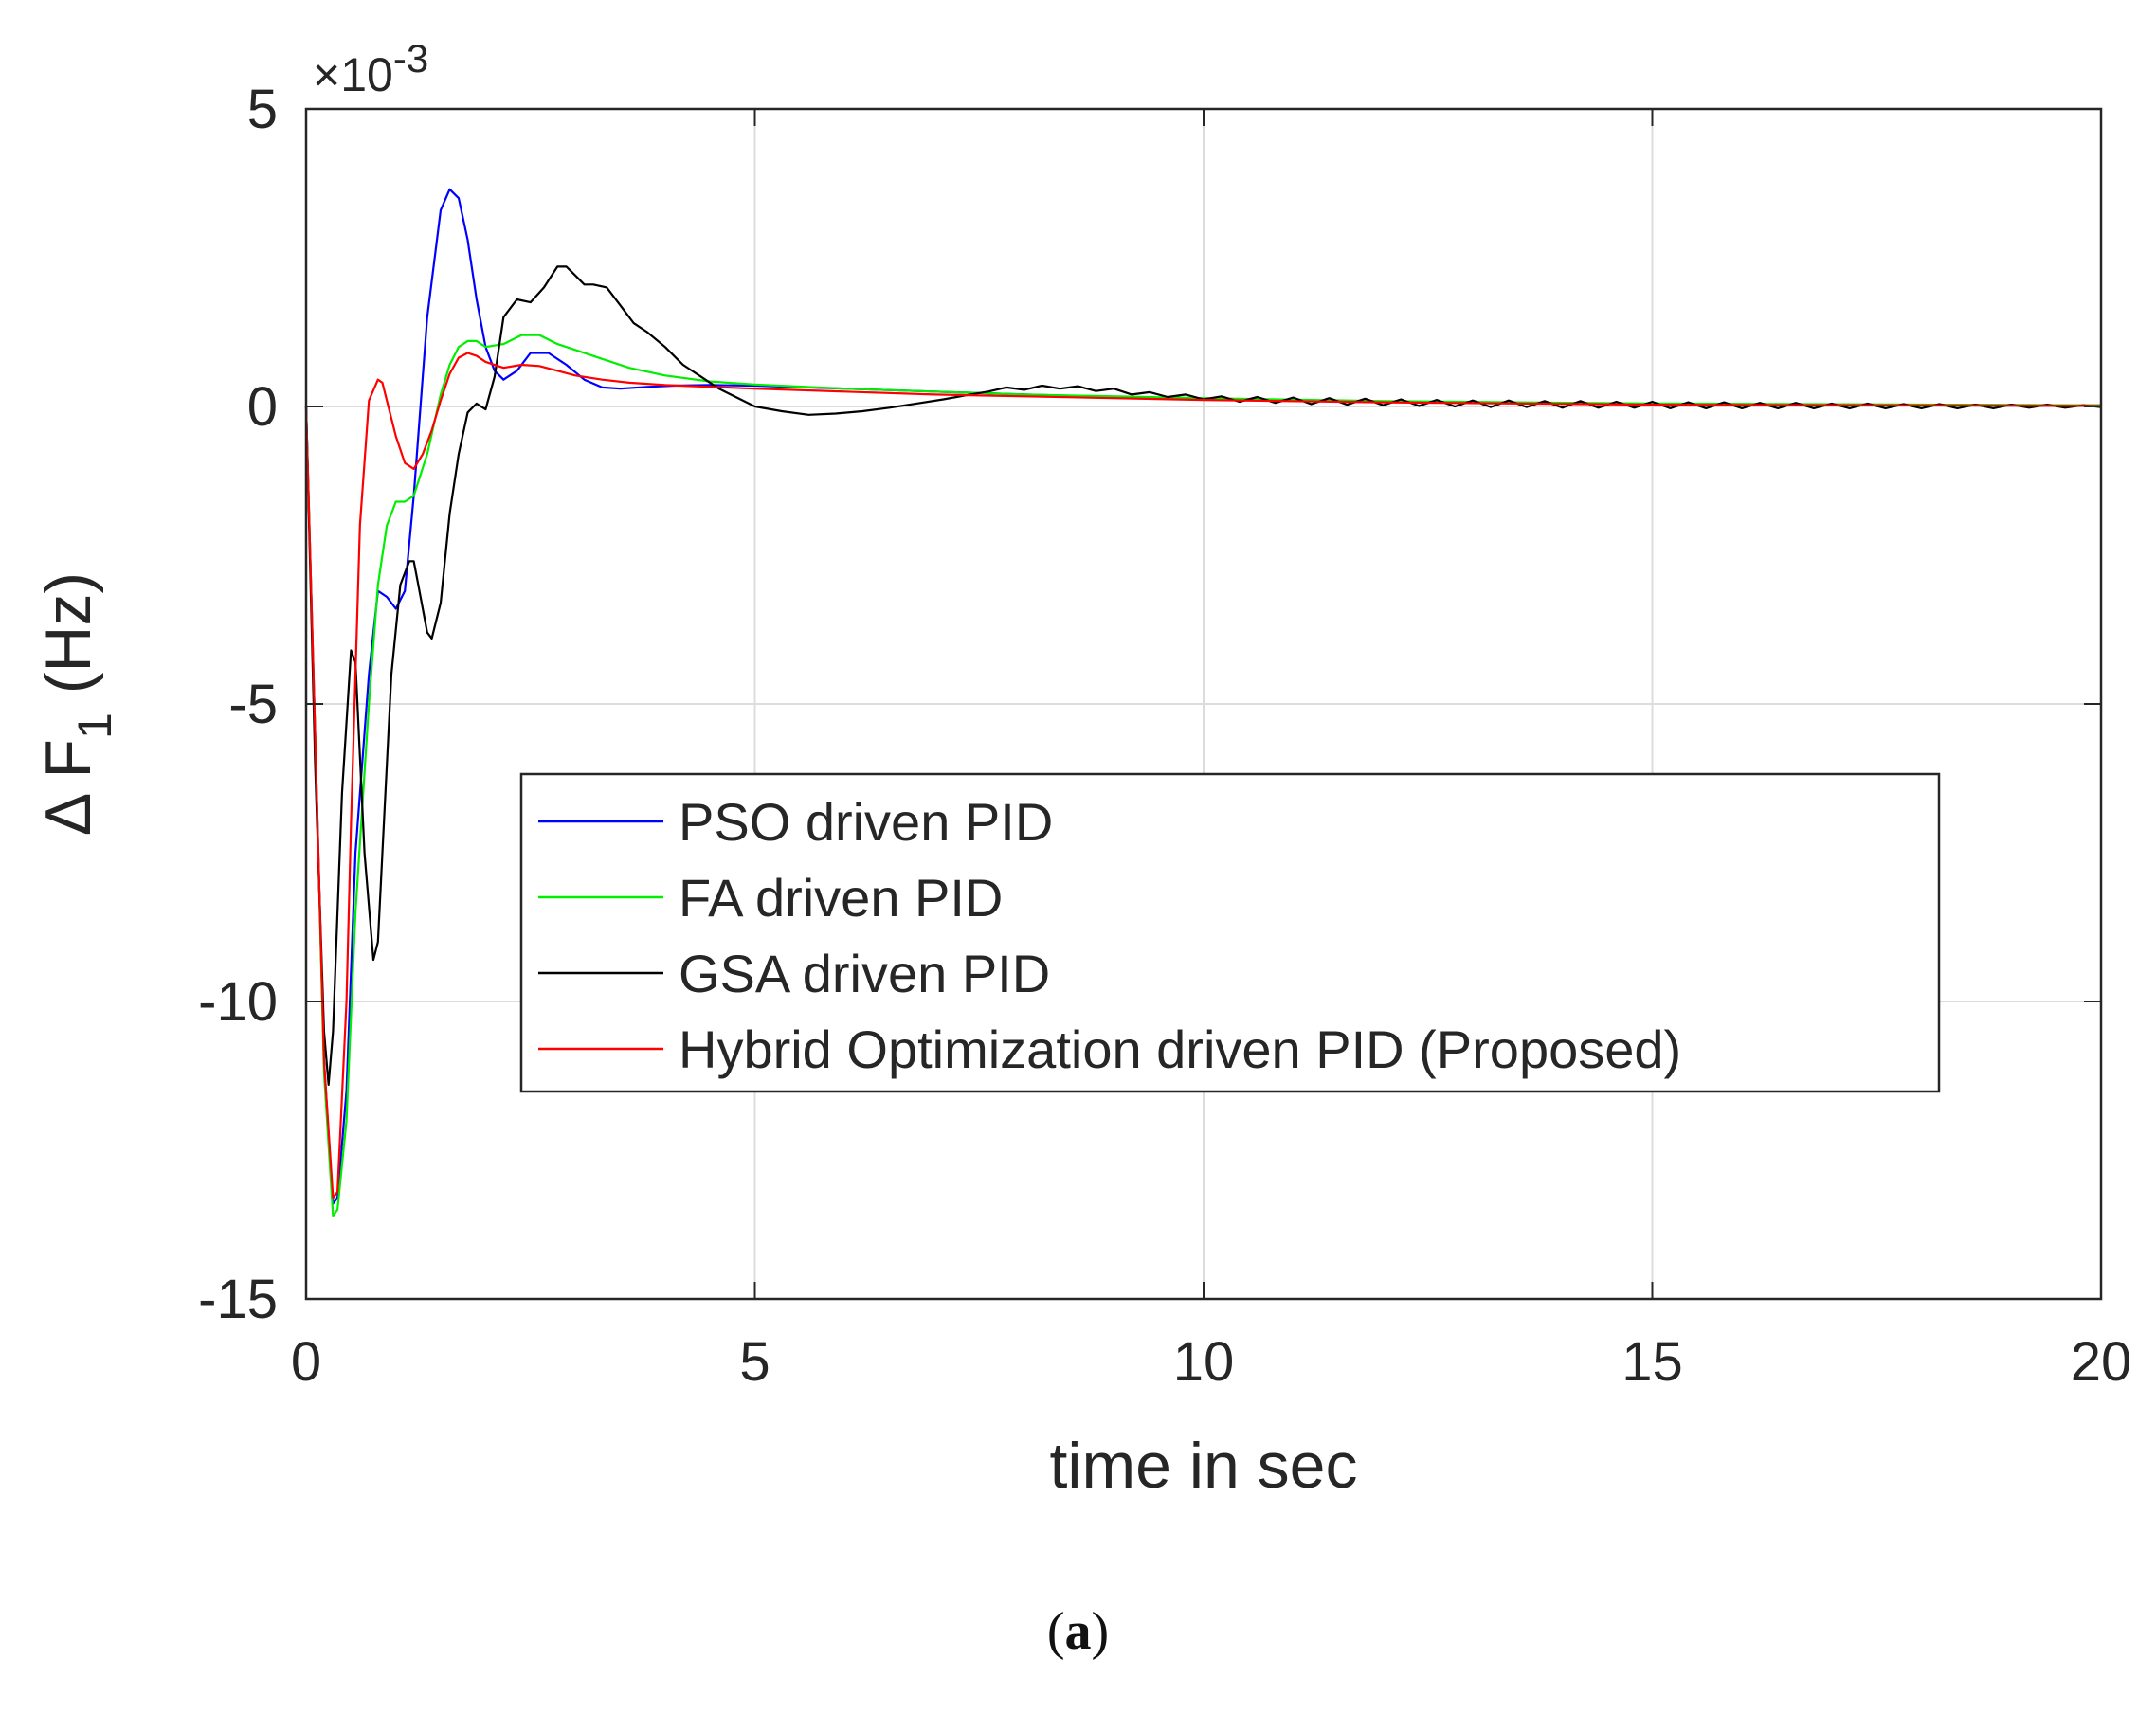 The width and height of the screenshot is (2156, 1713). I want to click on caption-close-paren: ), so click(1100, 1631).